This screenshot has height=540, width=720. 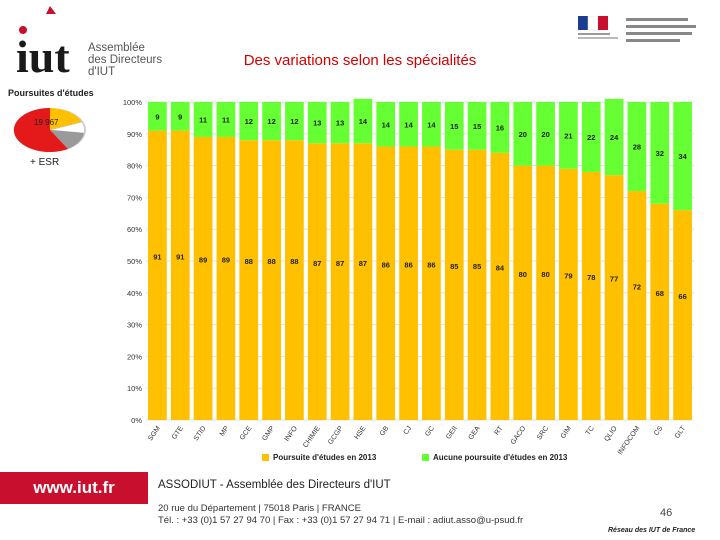 What do you see at coordinates (568, 275) in the screenshot?
I see `data-label-poursuite: 79` at bounding box center [568, 275].